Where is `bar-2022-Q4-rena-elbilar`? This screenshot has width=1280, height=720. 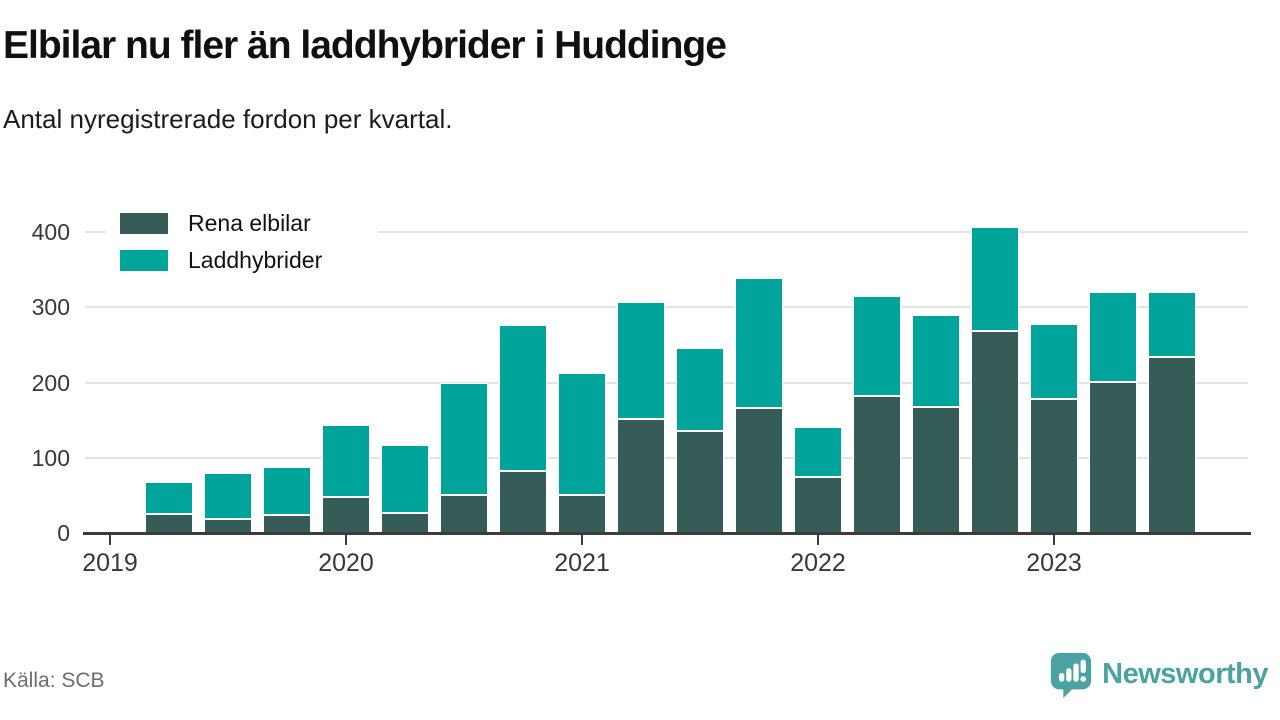
bar-2022-Q4-rena-elbilar is located at coordinates (995, 432).